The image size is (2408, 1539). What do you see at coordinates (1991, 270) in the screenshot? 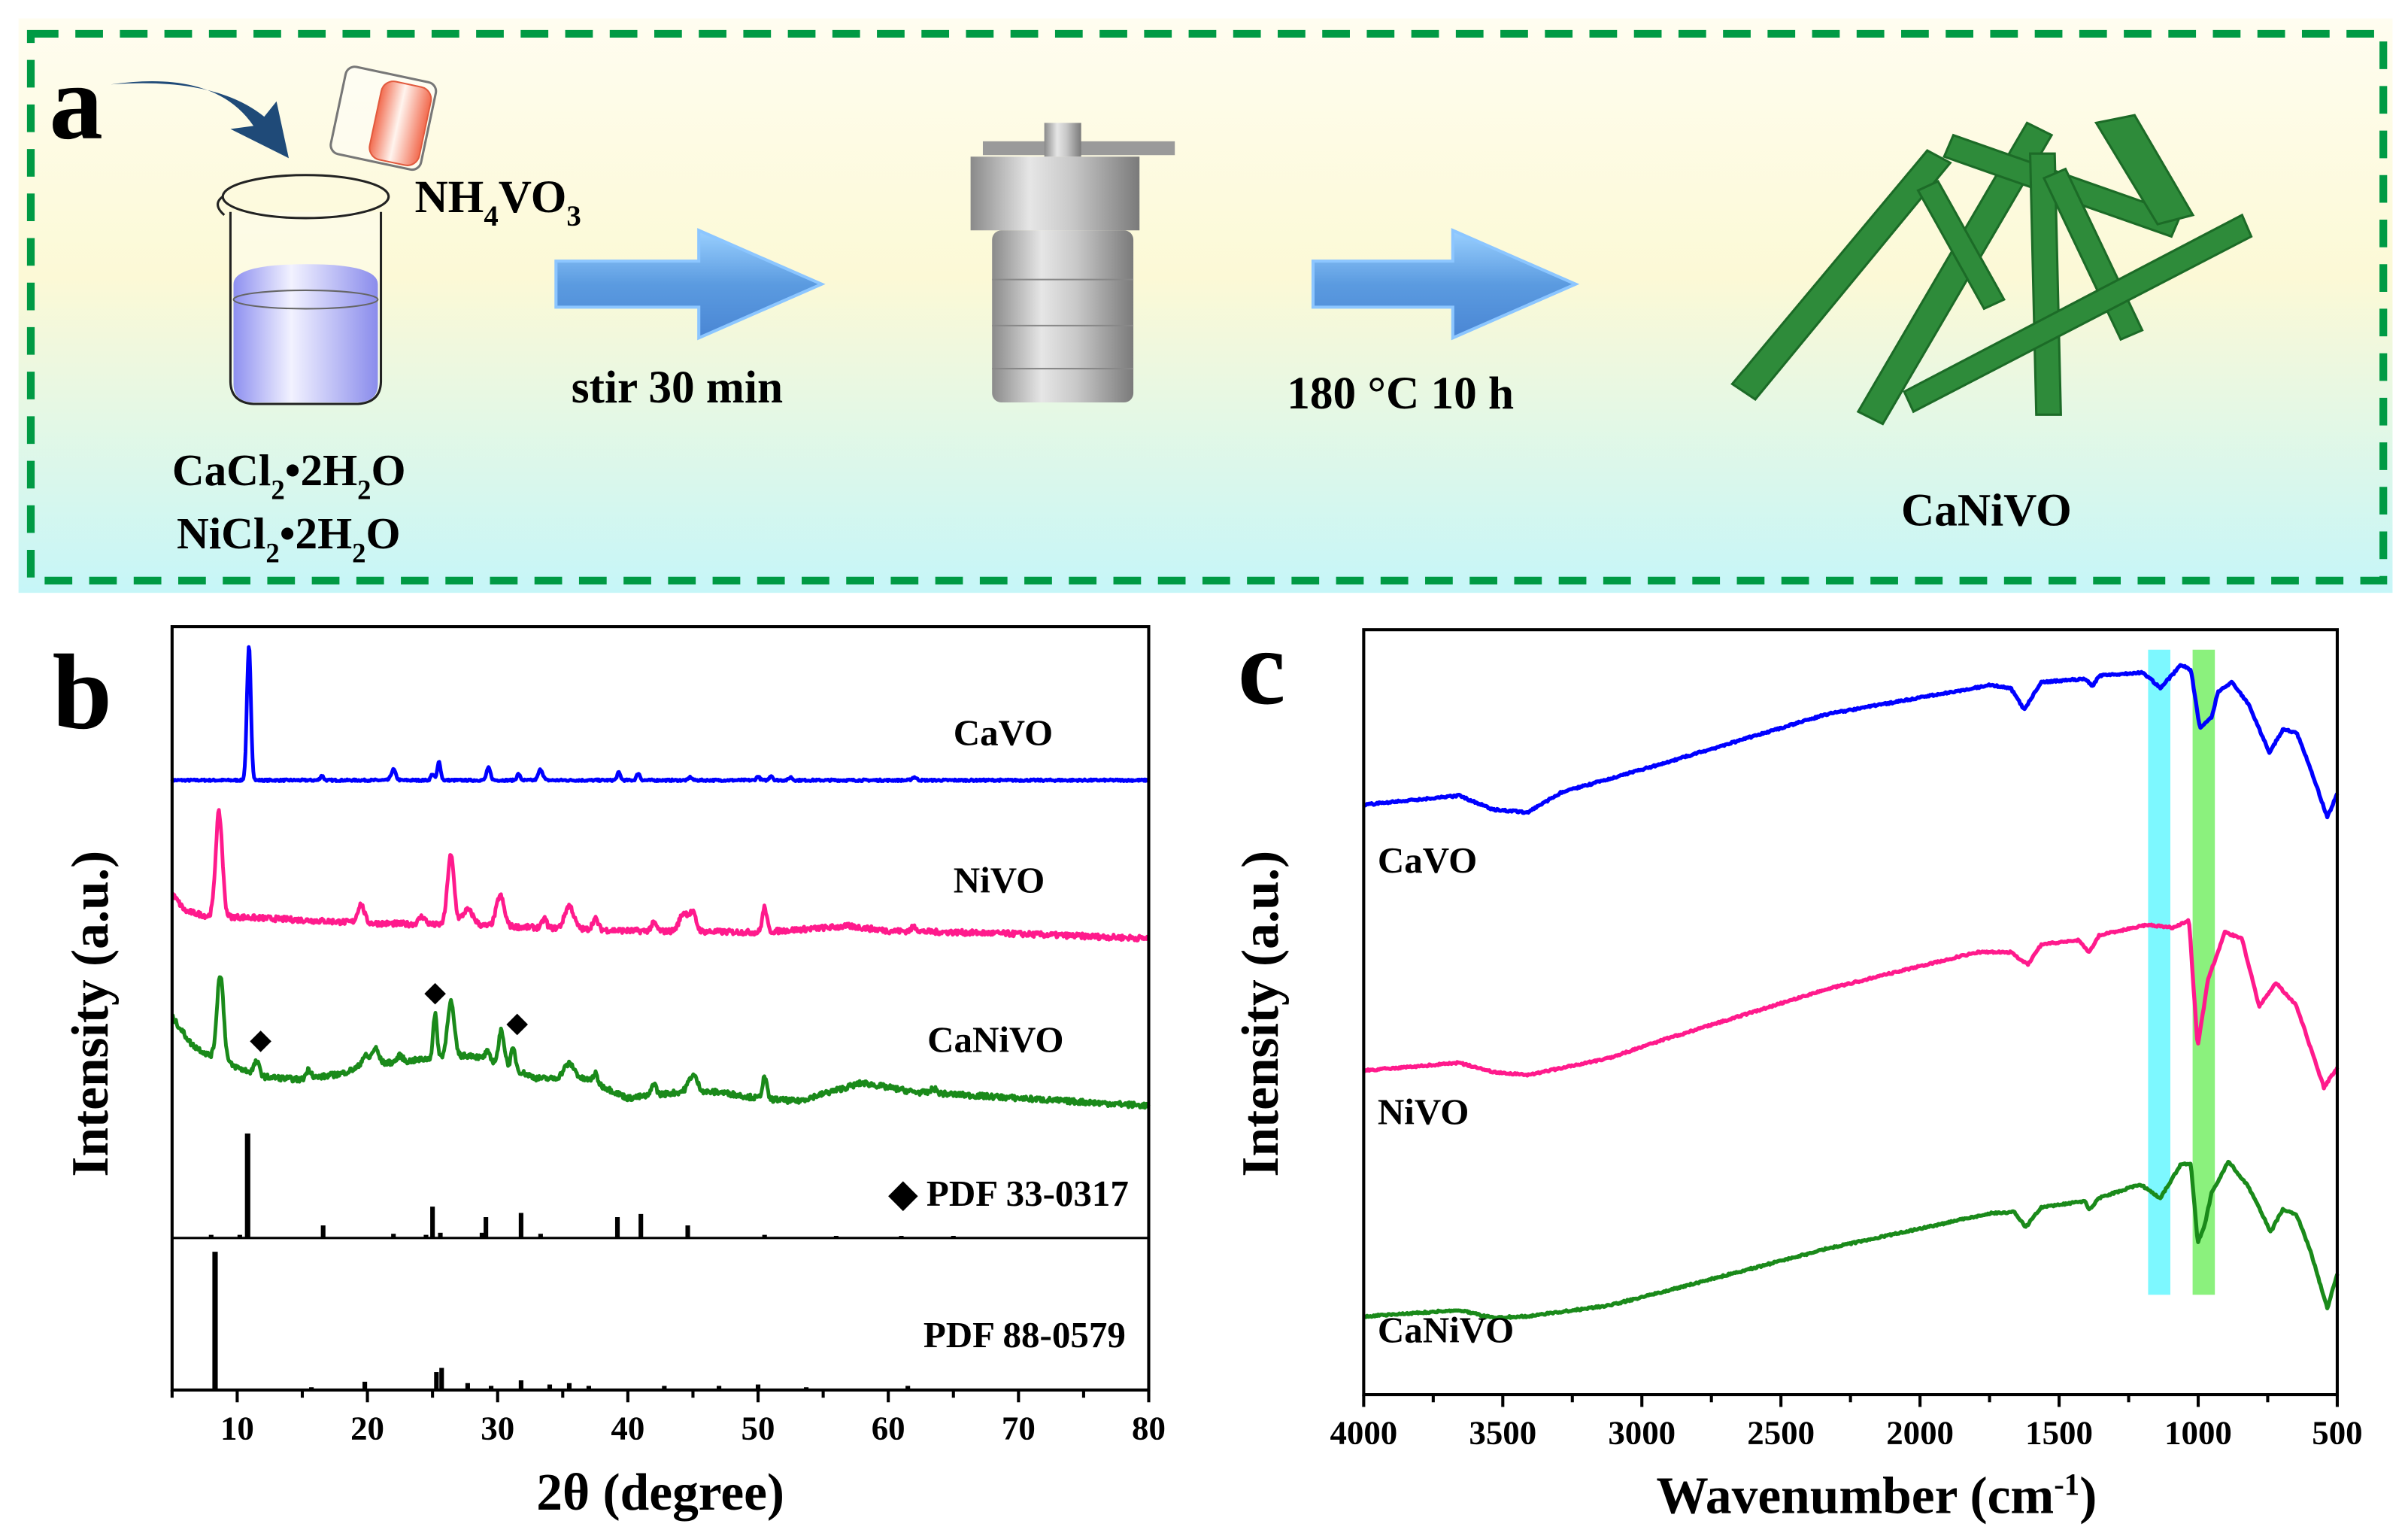
I see `nanorods-icon` at bounding box center [1991, 270].